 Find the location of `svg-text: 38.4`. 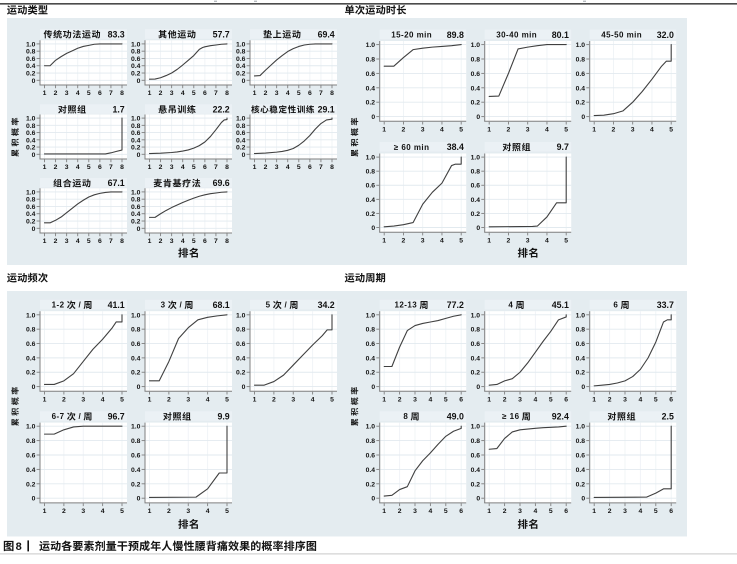

svg-text: 38.4 is located at coordinates (455, 147).